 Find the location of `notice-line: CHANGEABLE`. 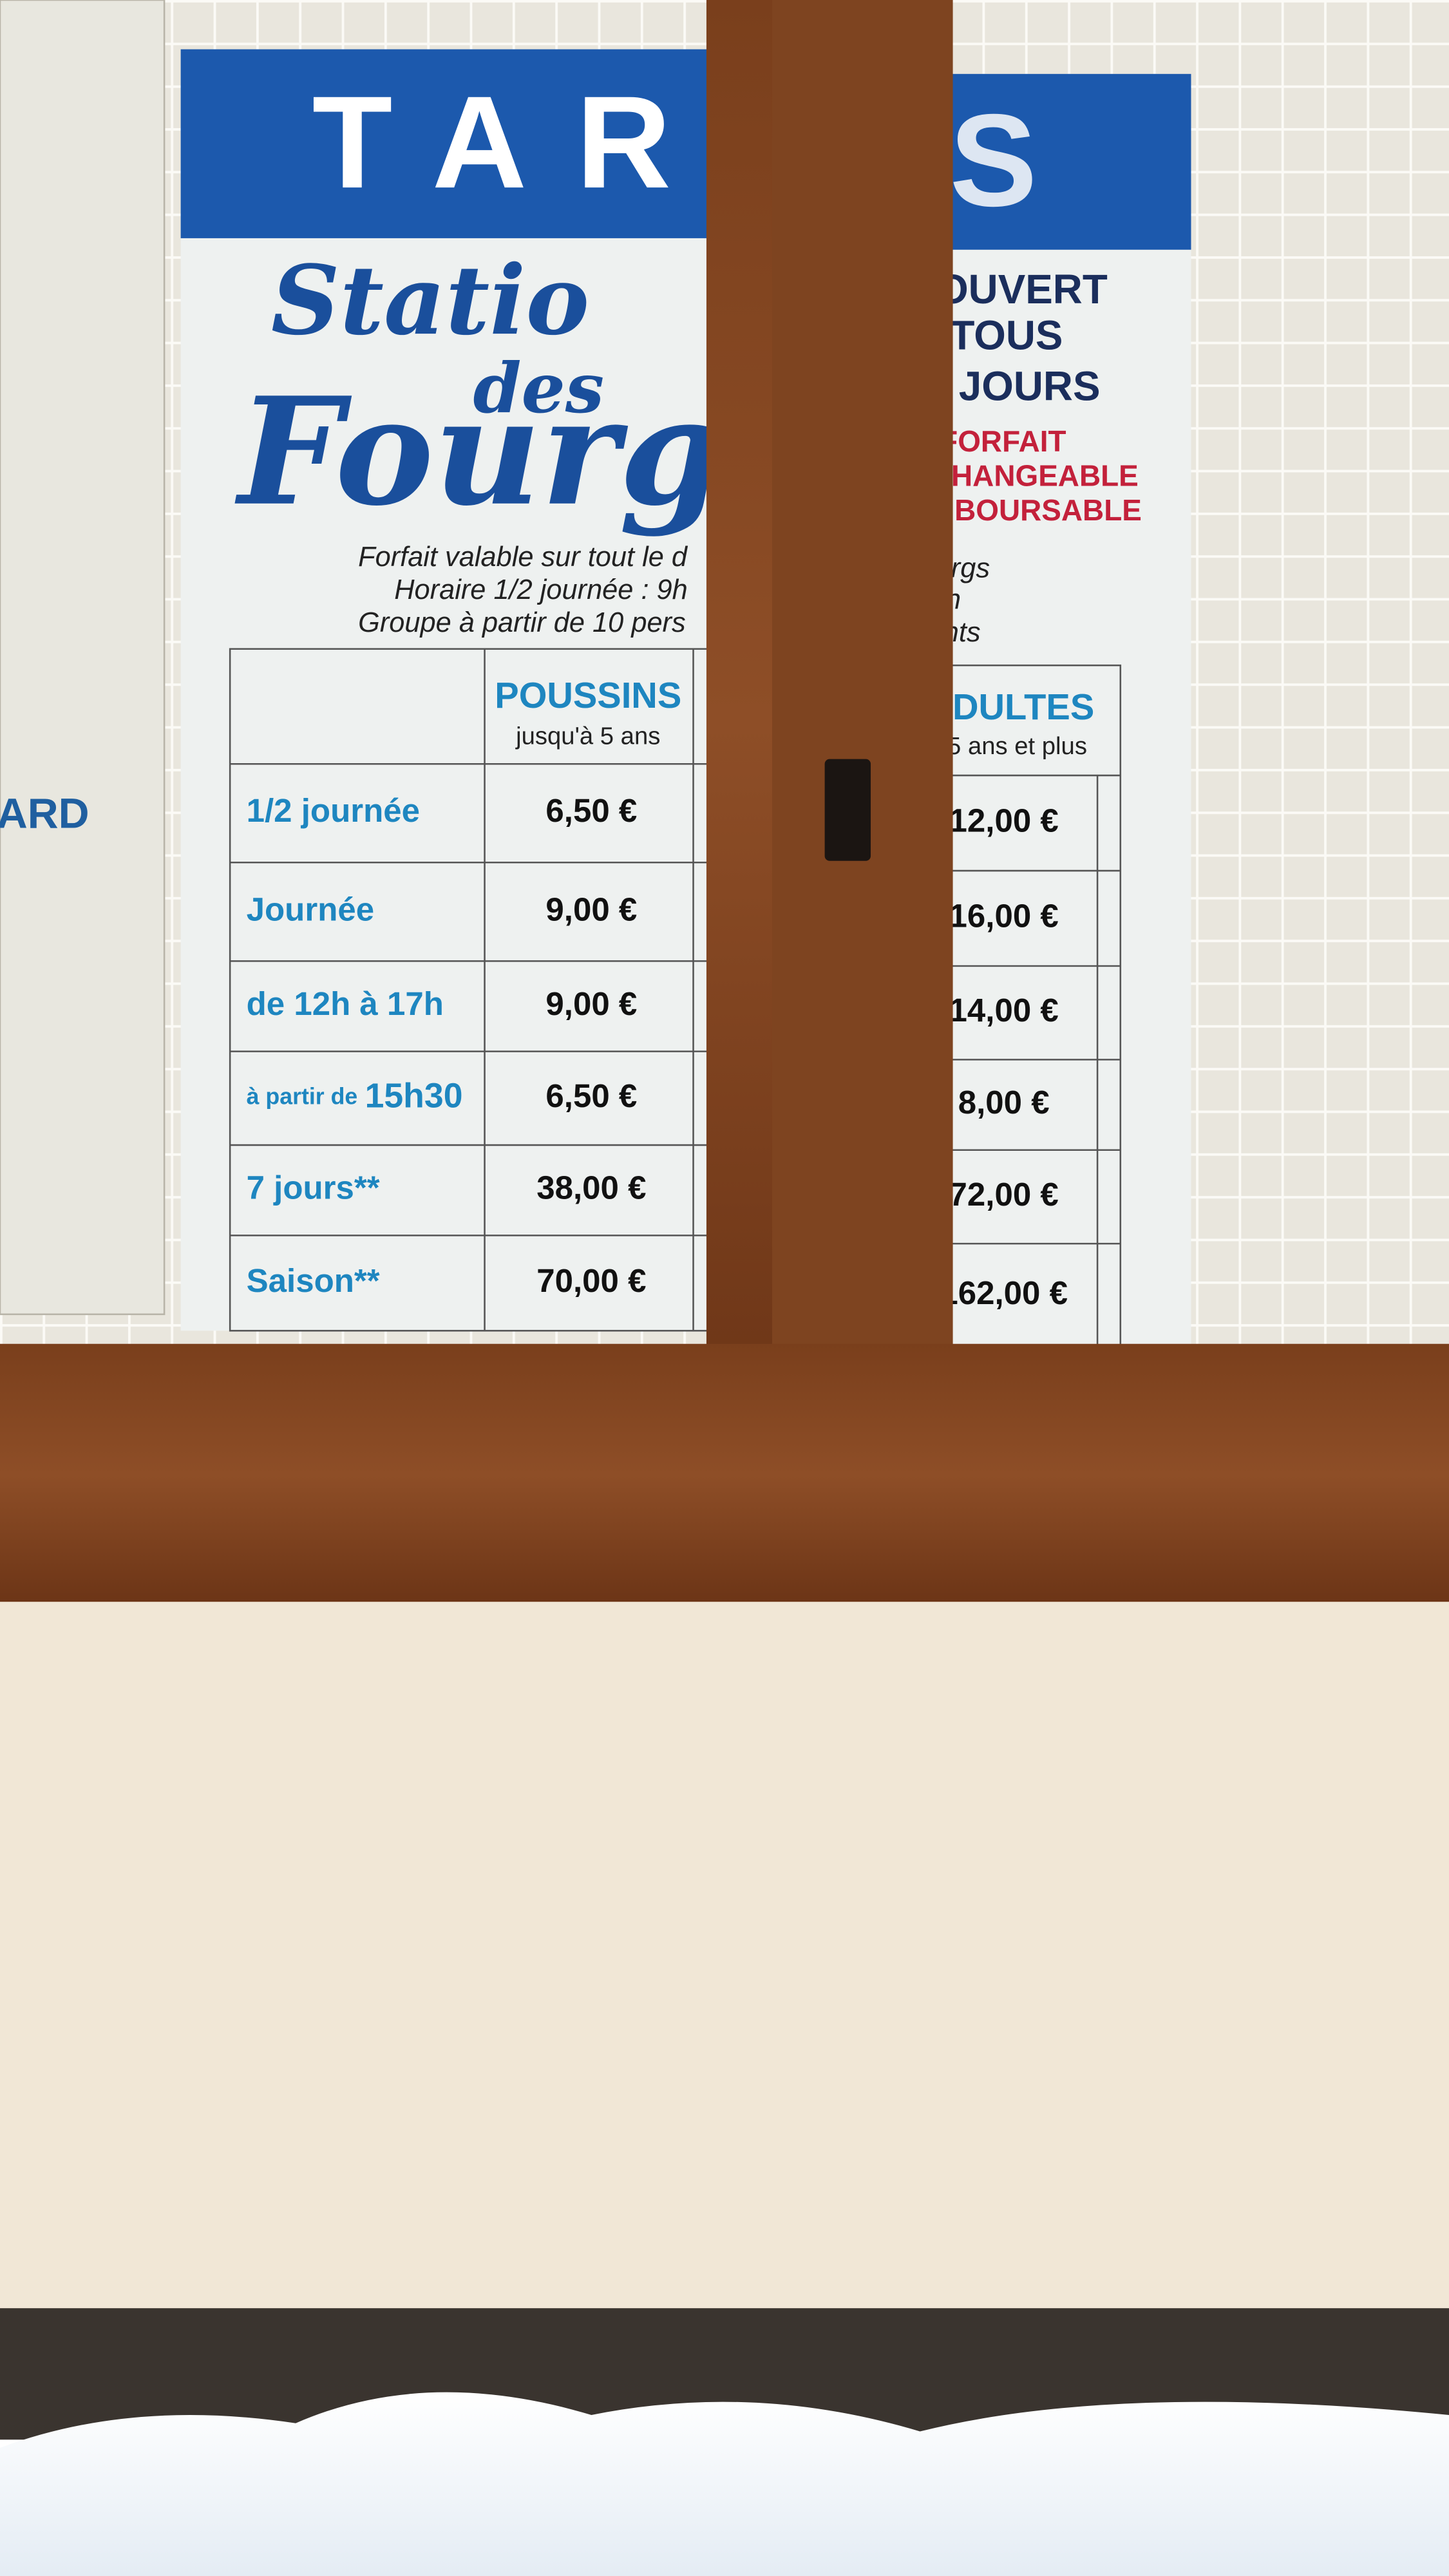

notice-line: CHANGEABLE is located at coordinates (1034, 476).